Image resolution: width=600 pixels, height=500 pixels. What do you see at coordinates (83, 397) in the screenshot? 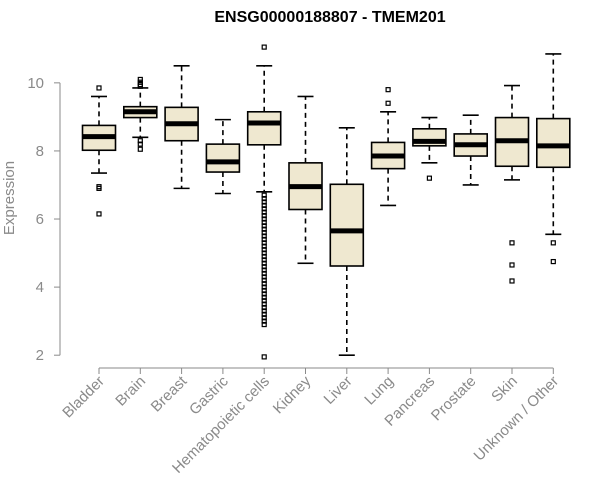
I see `x-category-label: Bladder` at bounding box center [83, 397].